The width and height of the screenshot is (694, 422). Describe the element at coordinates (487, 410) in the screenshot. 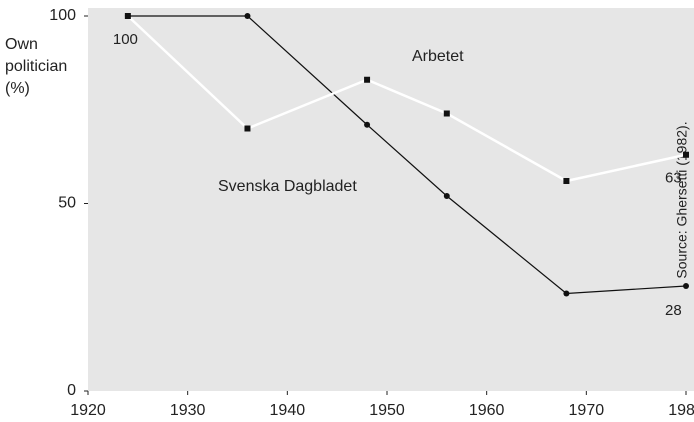

I see `x-tick-label: 1960` at that location.